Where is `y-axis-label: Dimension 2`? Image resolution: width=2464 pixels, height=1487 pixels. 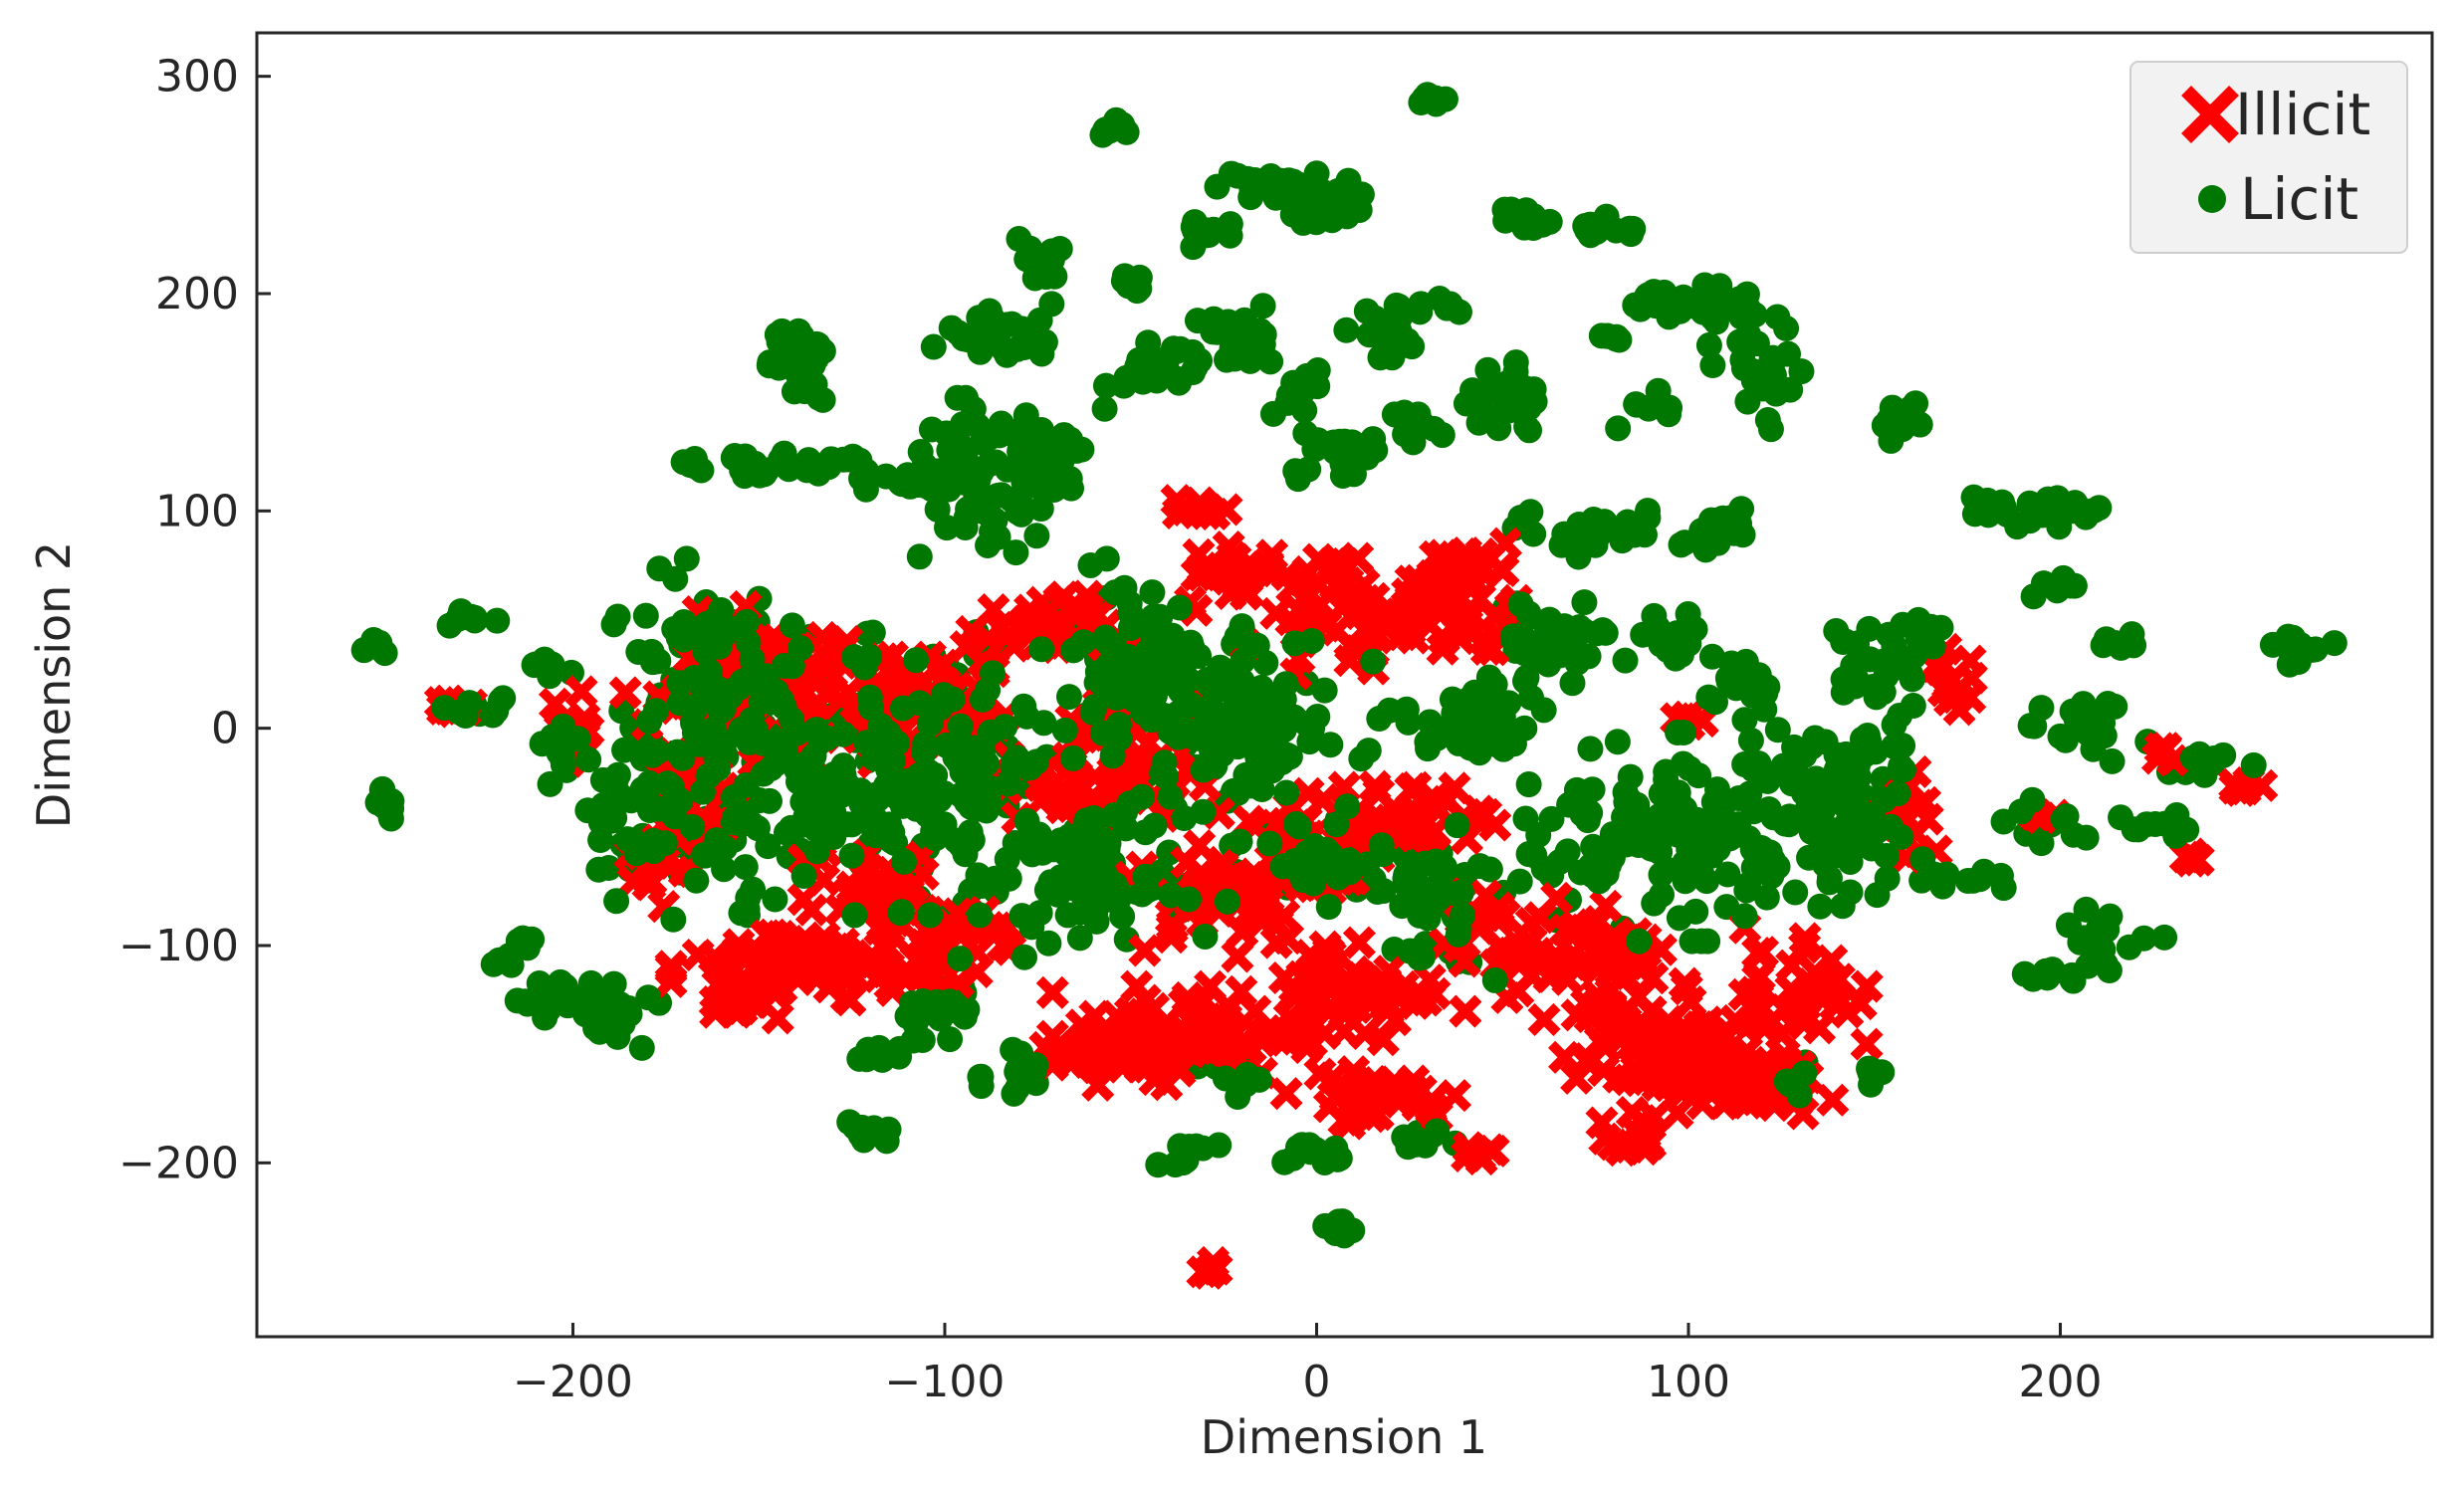 y-axis-label: Dimension 2 is located at coordinates (54, 685).